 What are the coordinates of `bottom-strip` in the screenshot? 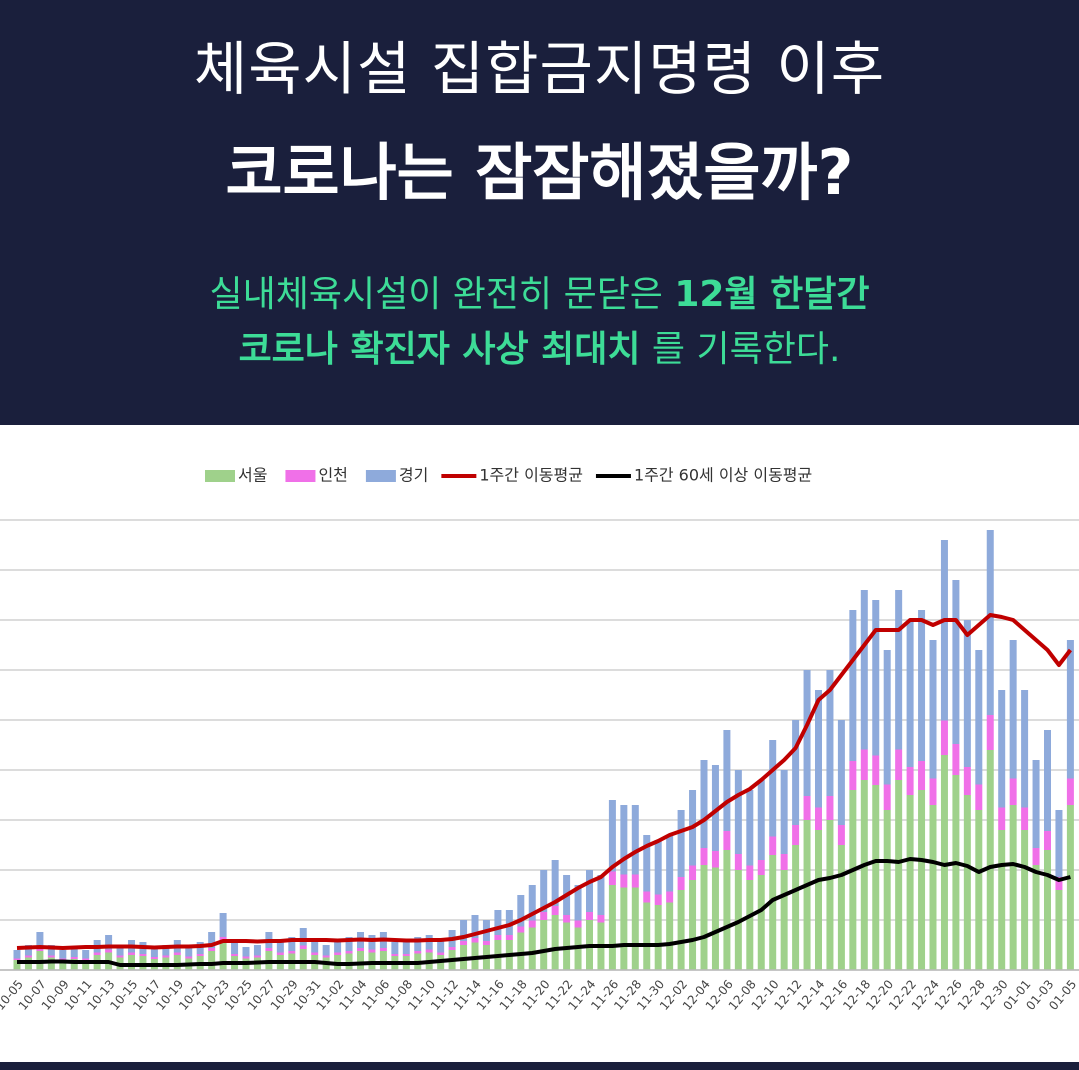 It's located at (539, 1066).